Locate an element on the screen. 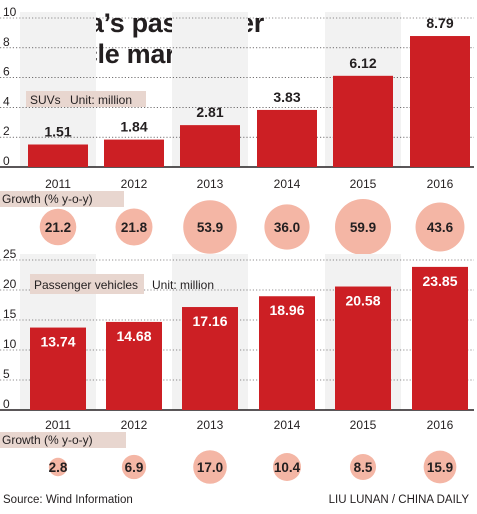 This screenshot has height=514, width=477. pv-growth-value-label: 2.8 is located at coordinates (58, 467).